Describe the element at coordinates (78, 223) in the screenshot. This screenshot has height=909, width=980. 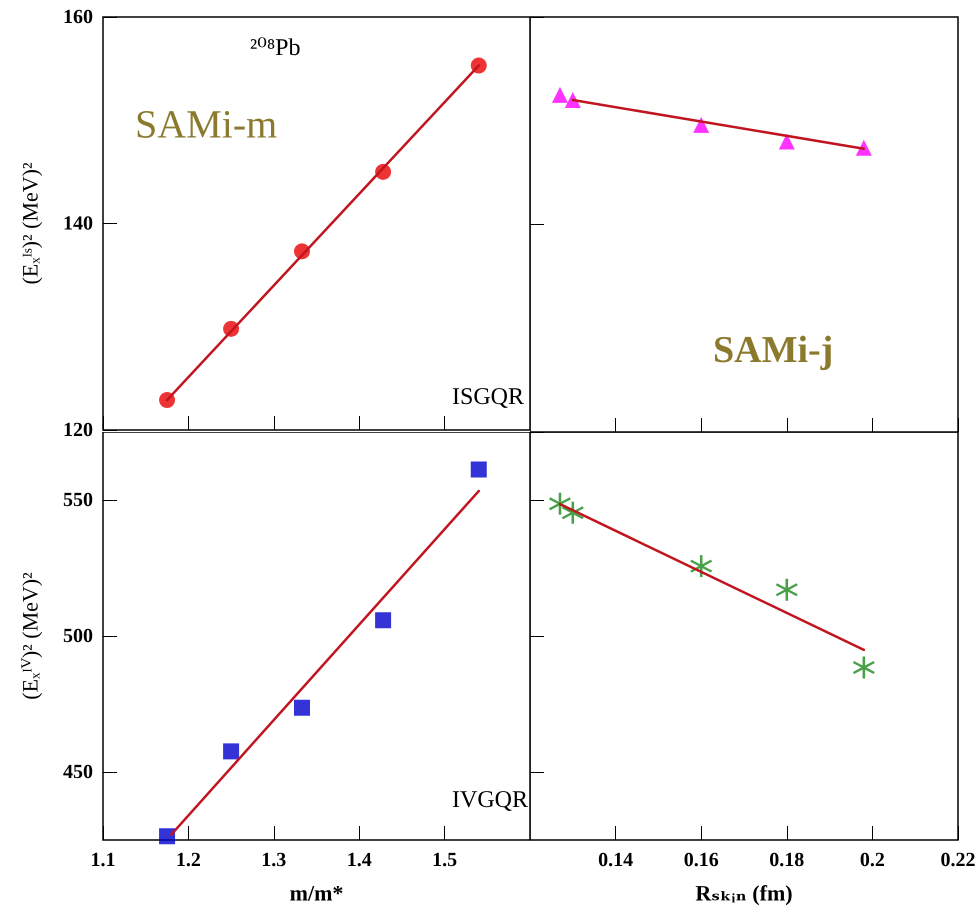
I see `y-tick-label: 140` at that location.